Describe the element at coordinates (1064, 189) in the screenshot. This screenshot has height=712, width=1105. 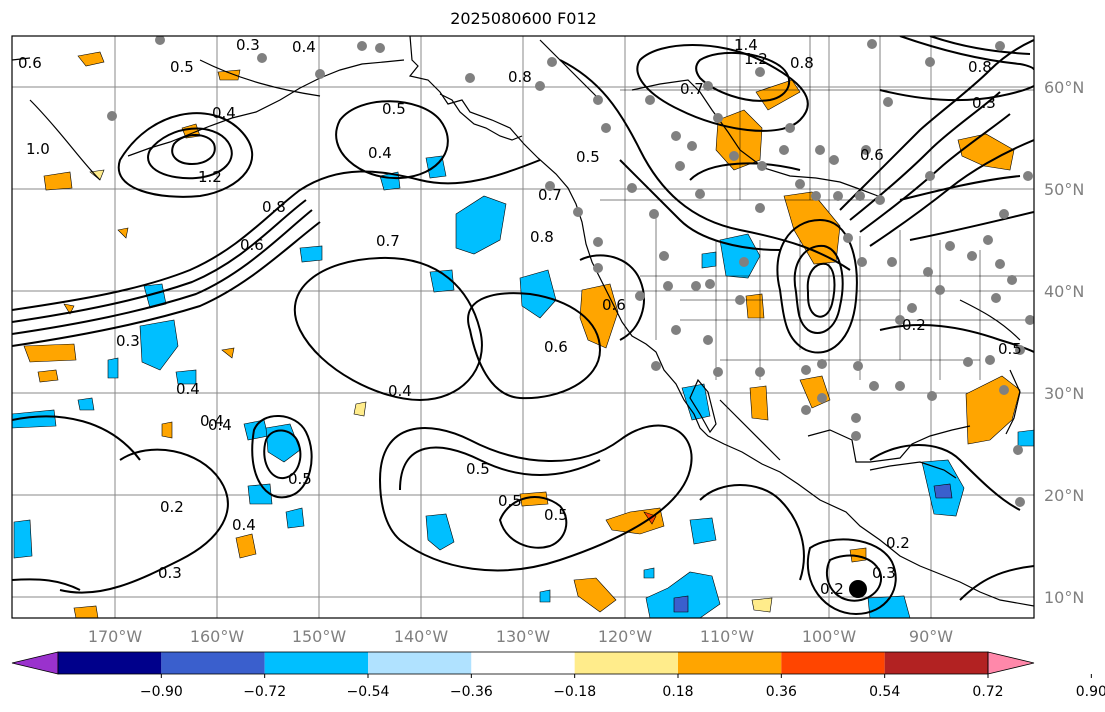
I see `lat-label: 50°N` at that location.